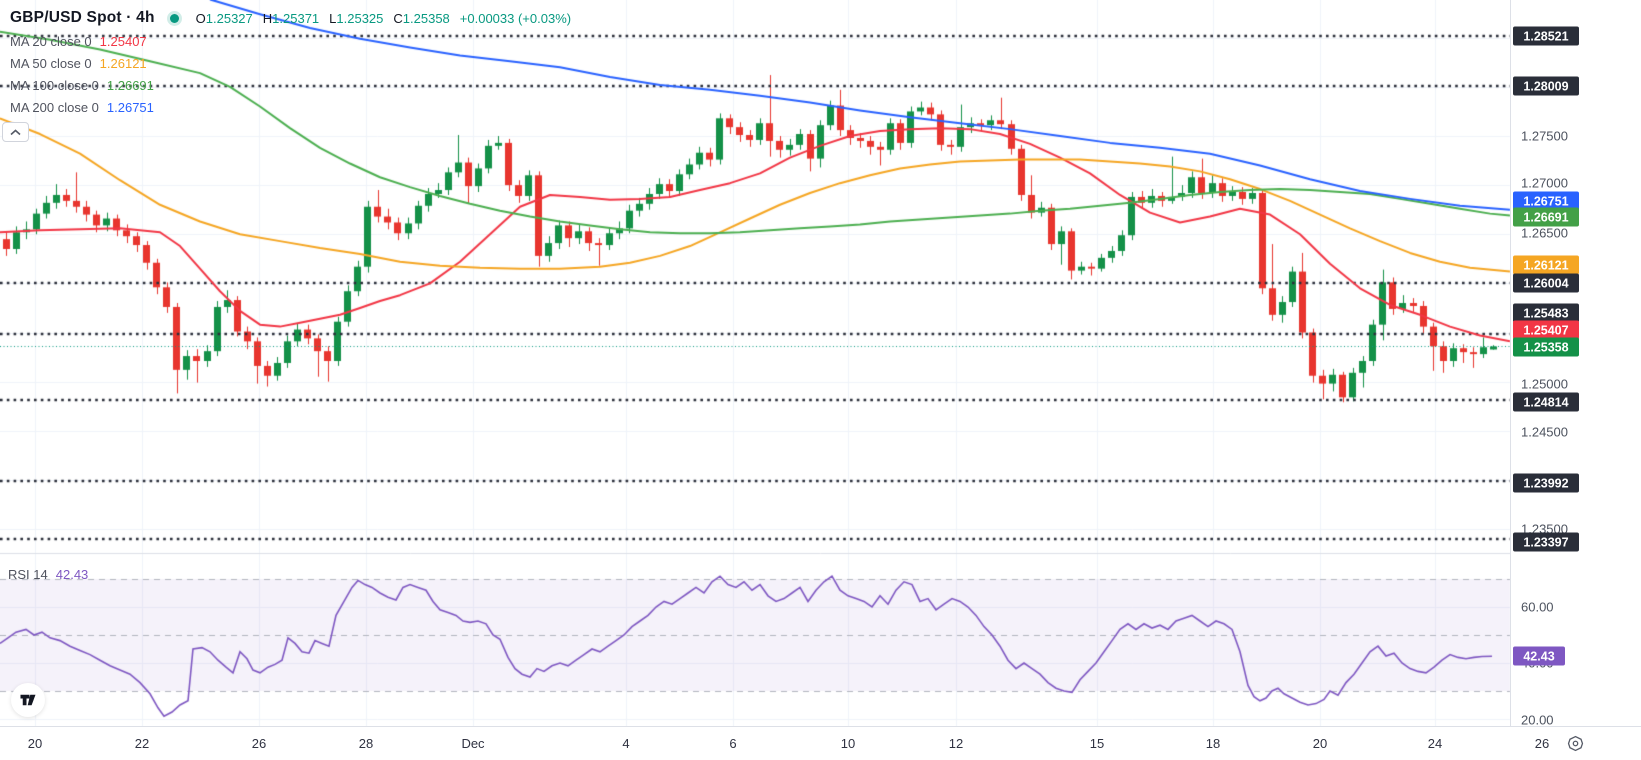 The width and height of the screenshot is (1641, 760). I want to click on rsi-axis-label: 60.00, so click(1537, 607).